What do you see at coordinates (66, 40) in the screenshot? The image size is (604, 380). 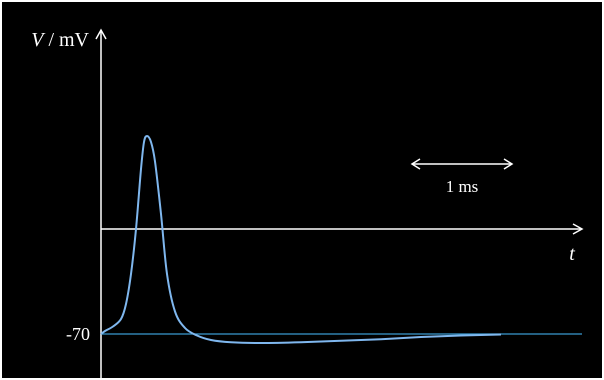 I see `y-axis-unit: / mV` at bounding box center [66, 40].